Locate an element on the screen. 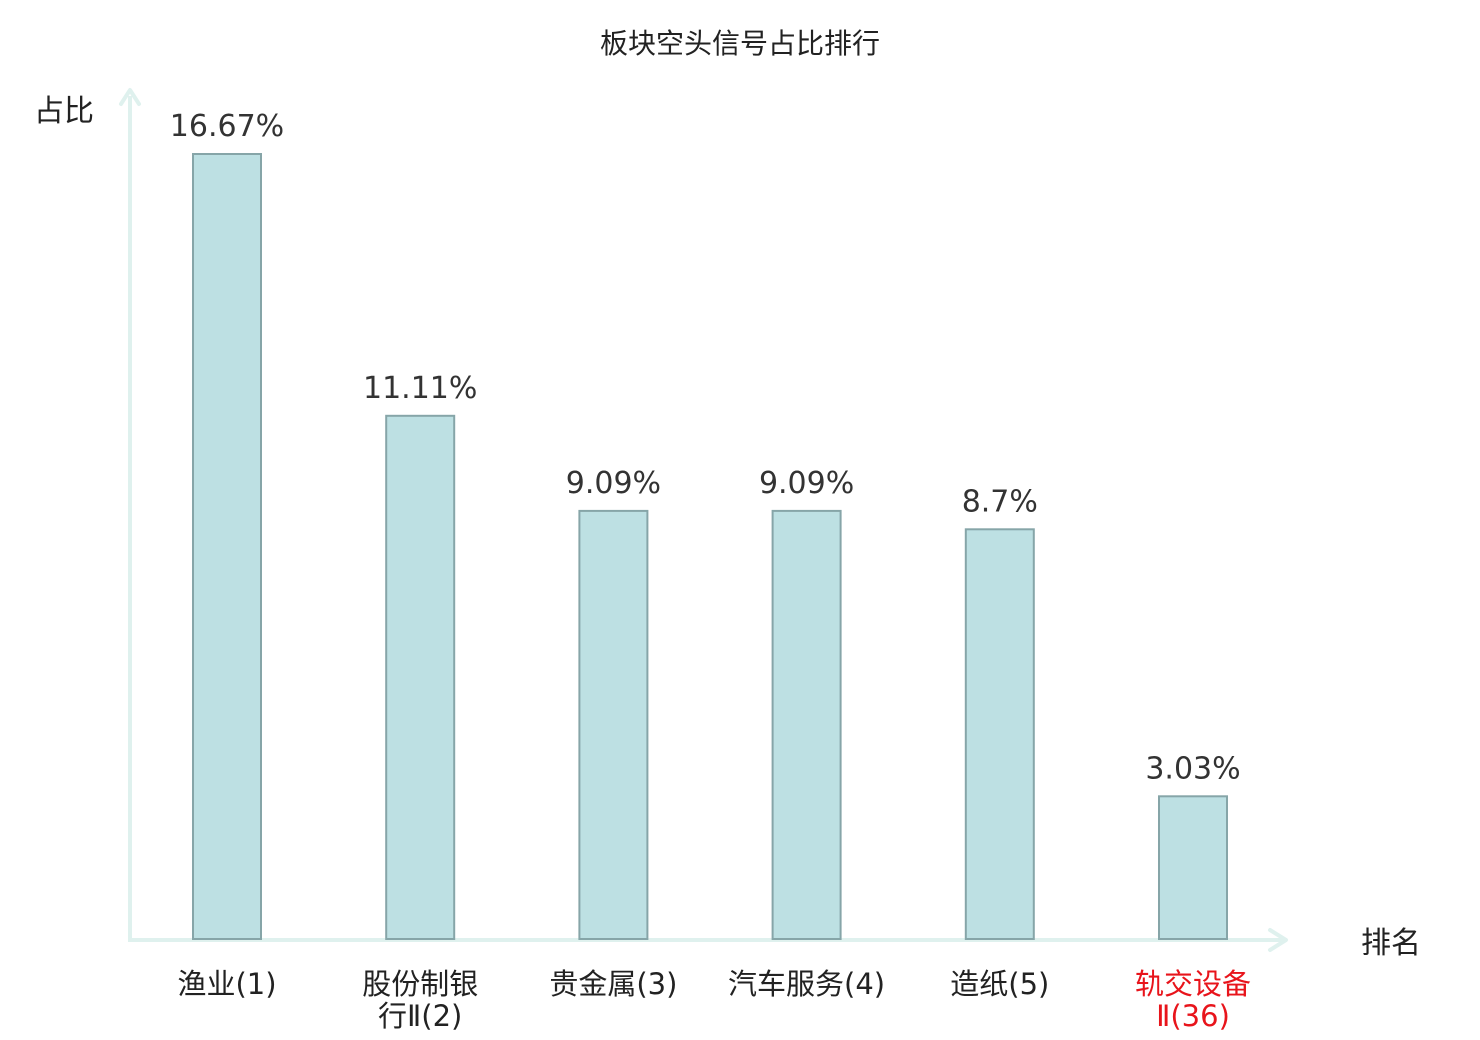 This screenshot has height=1040, width=1480. chart-title: 板块空头信号占比排行 is located at coordinates (740, 43).